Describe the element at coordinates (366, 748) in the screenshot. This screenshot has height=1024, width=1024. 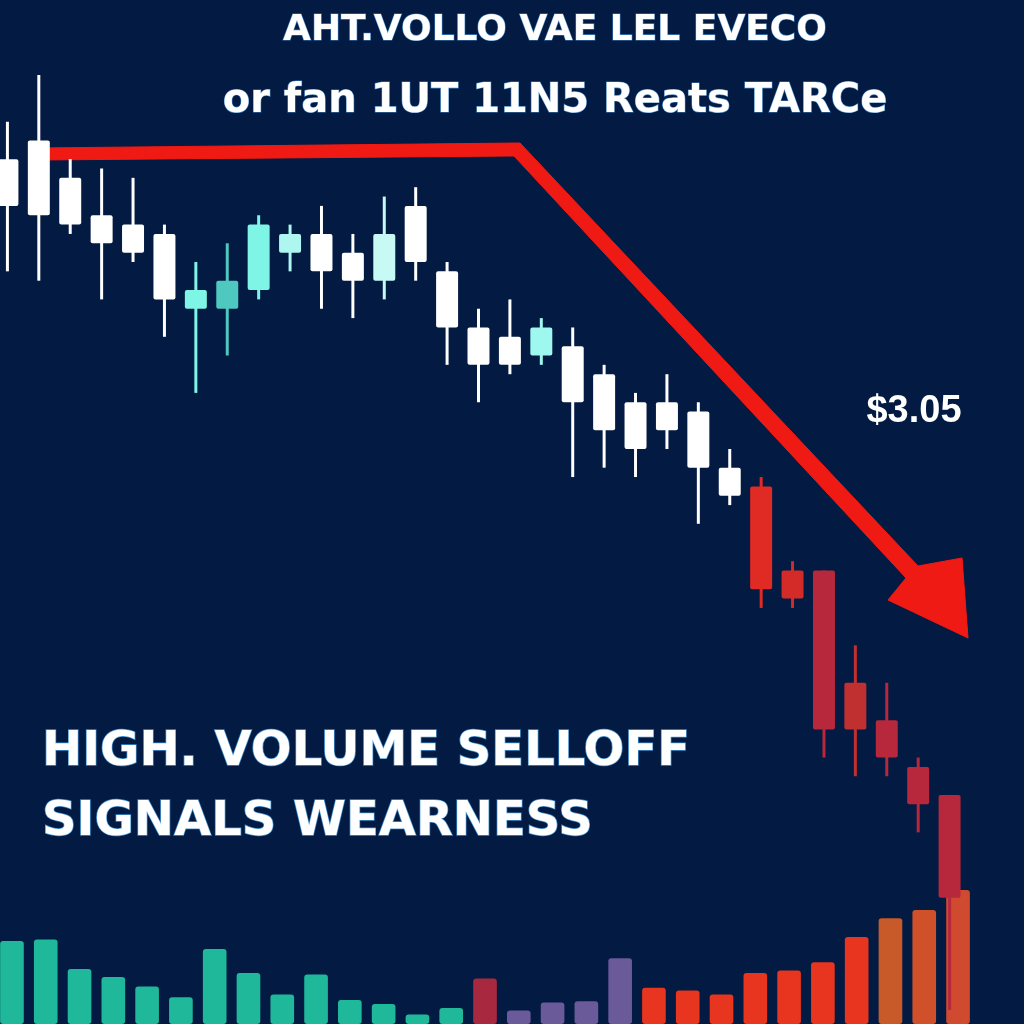
I see `annotation: HIGH. VOLUME SELLOFF` at that location.